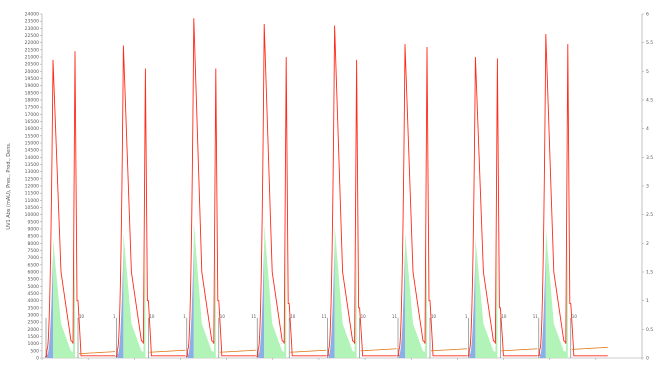  What do you see at coordinates (647, 301) in the screenshot?
I see `right-tick-label: 1` at bounding box center [647, 301].